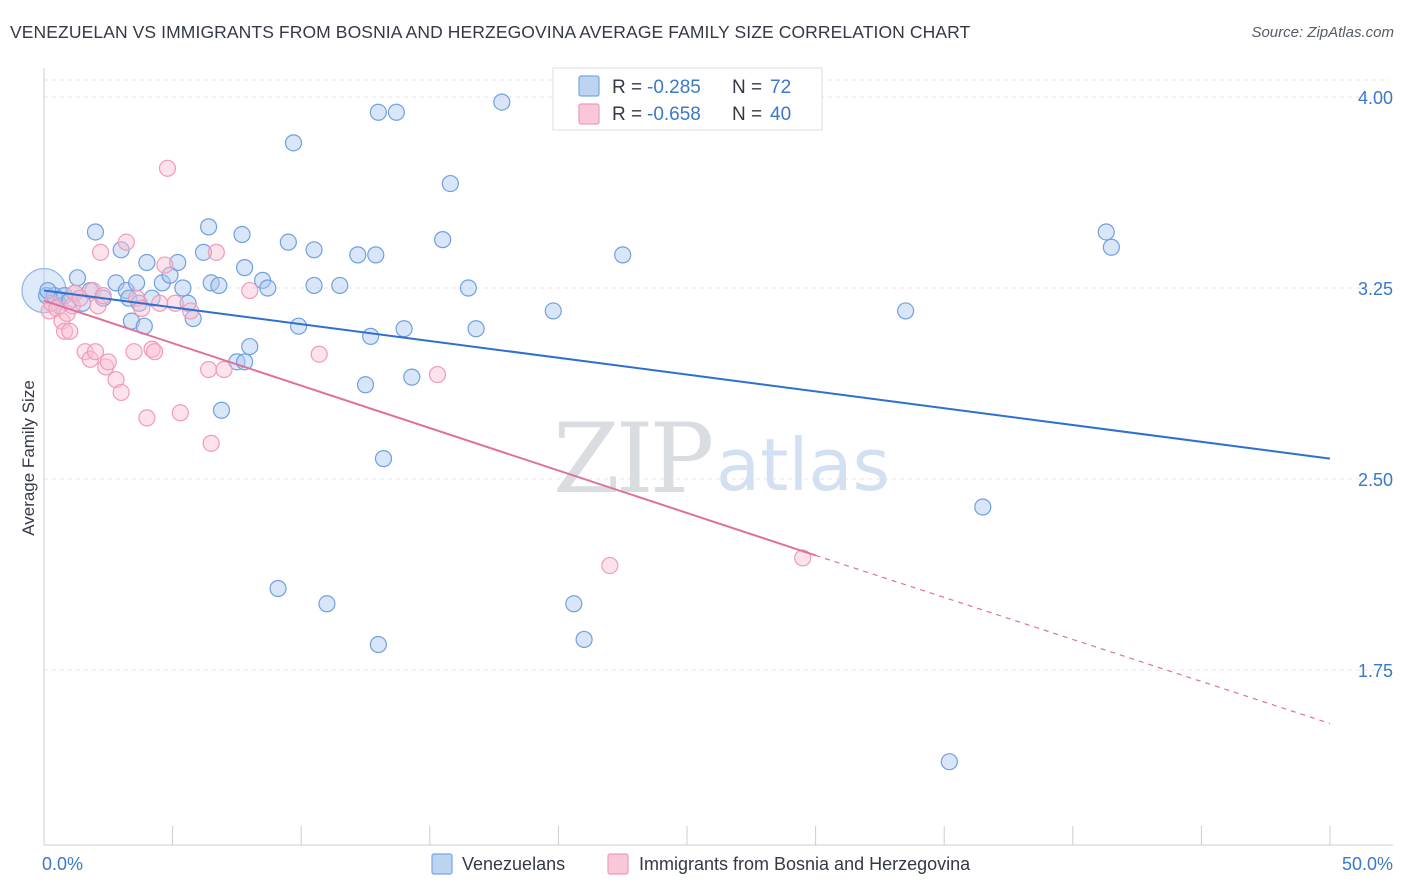  What do you see at coordinates (618, 864) in the screenshot?
I see `series-legend-swatch-bosnia` at bounding box center [618, 864].